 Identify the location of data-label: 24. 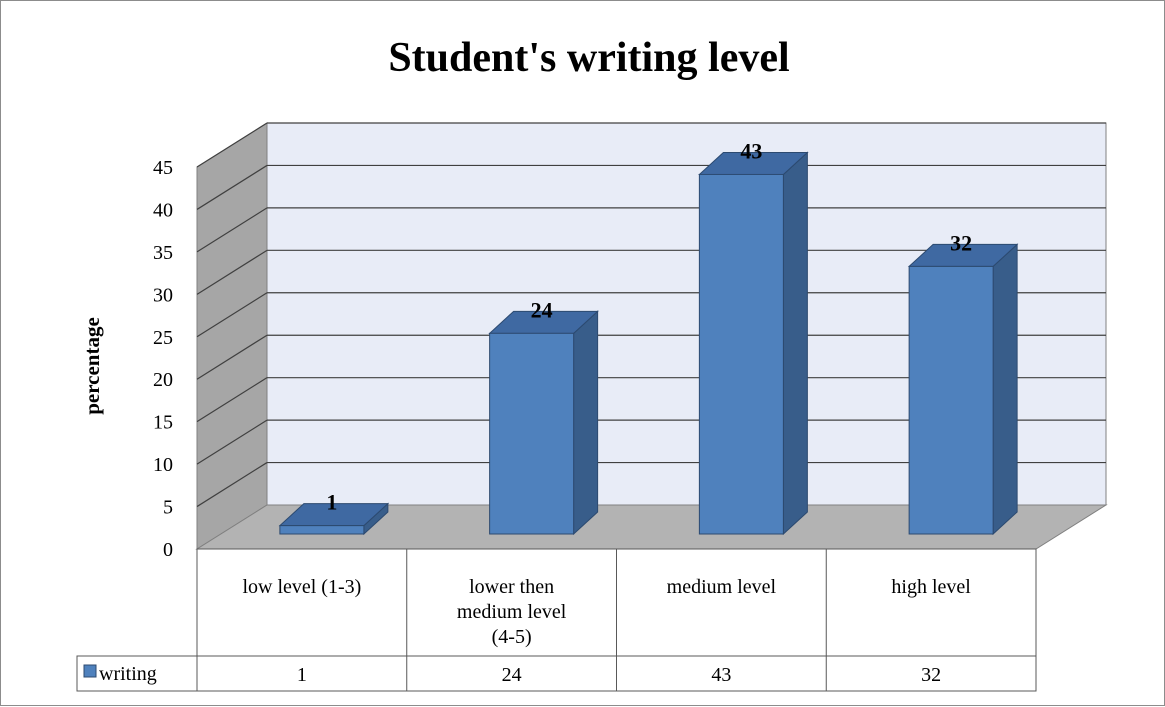
(542, 309).